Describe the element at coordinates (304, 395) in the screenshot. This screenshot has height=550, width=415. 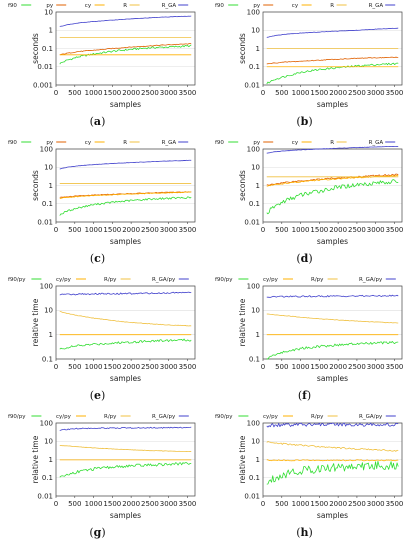
I see `panel-caption: (f)` at that location.